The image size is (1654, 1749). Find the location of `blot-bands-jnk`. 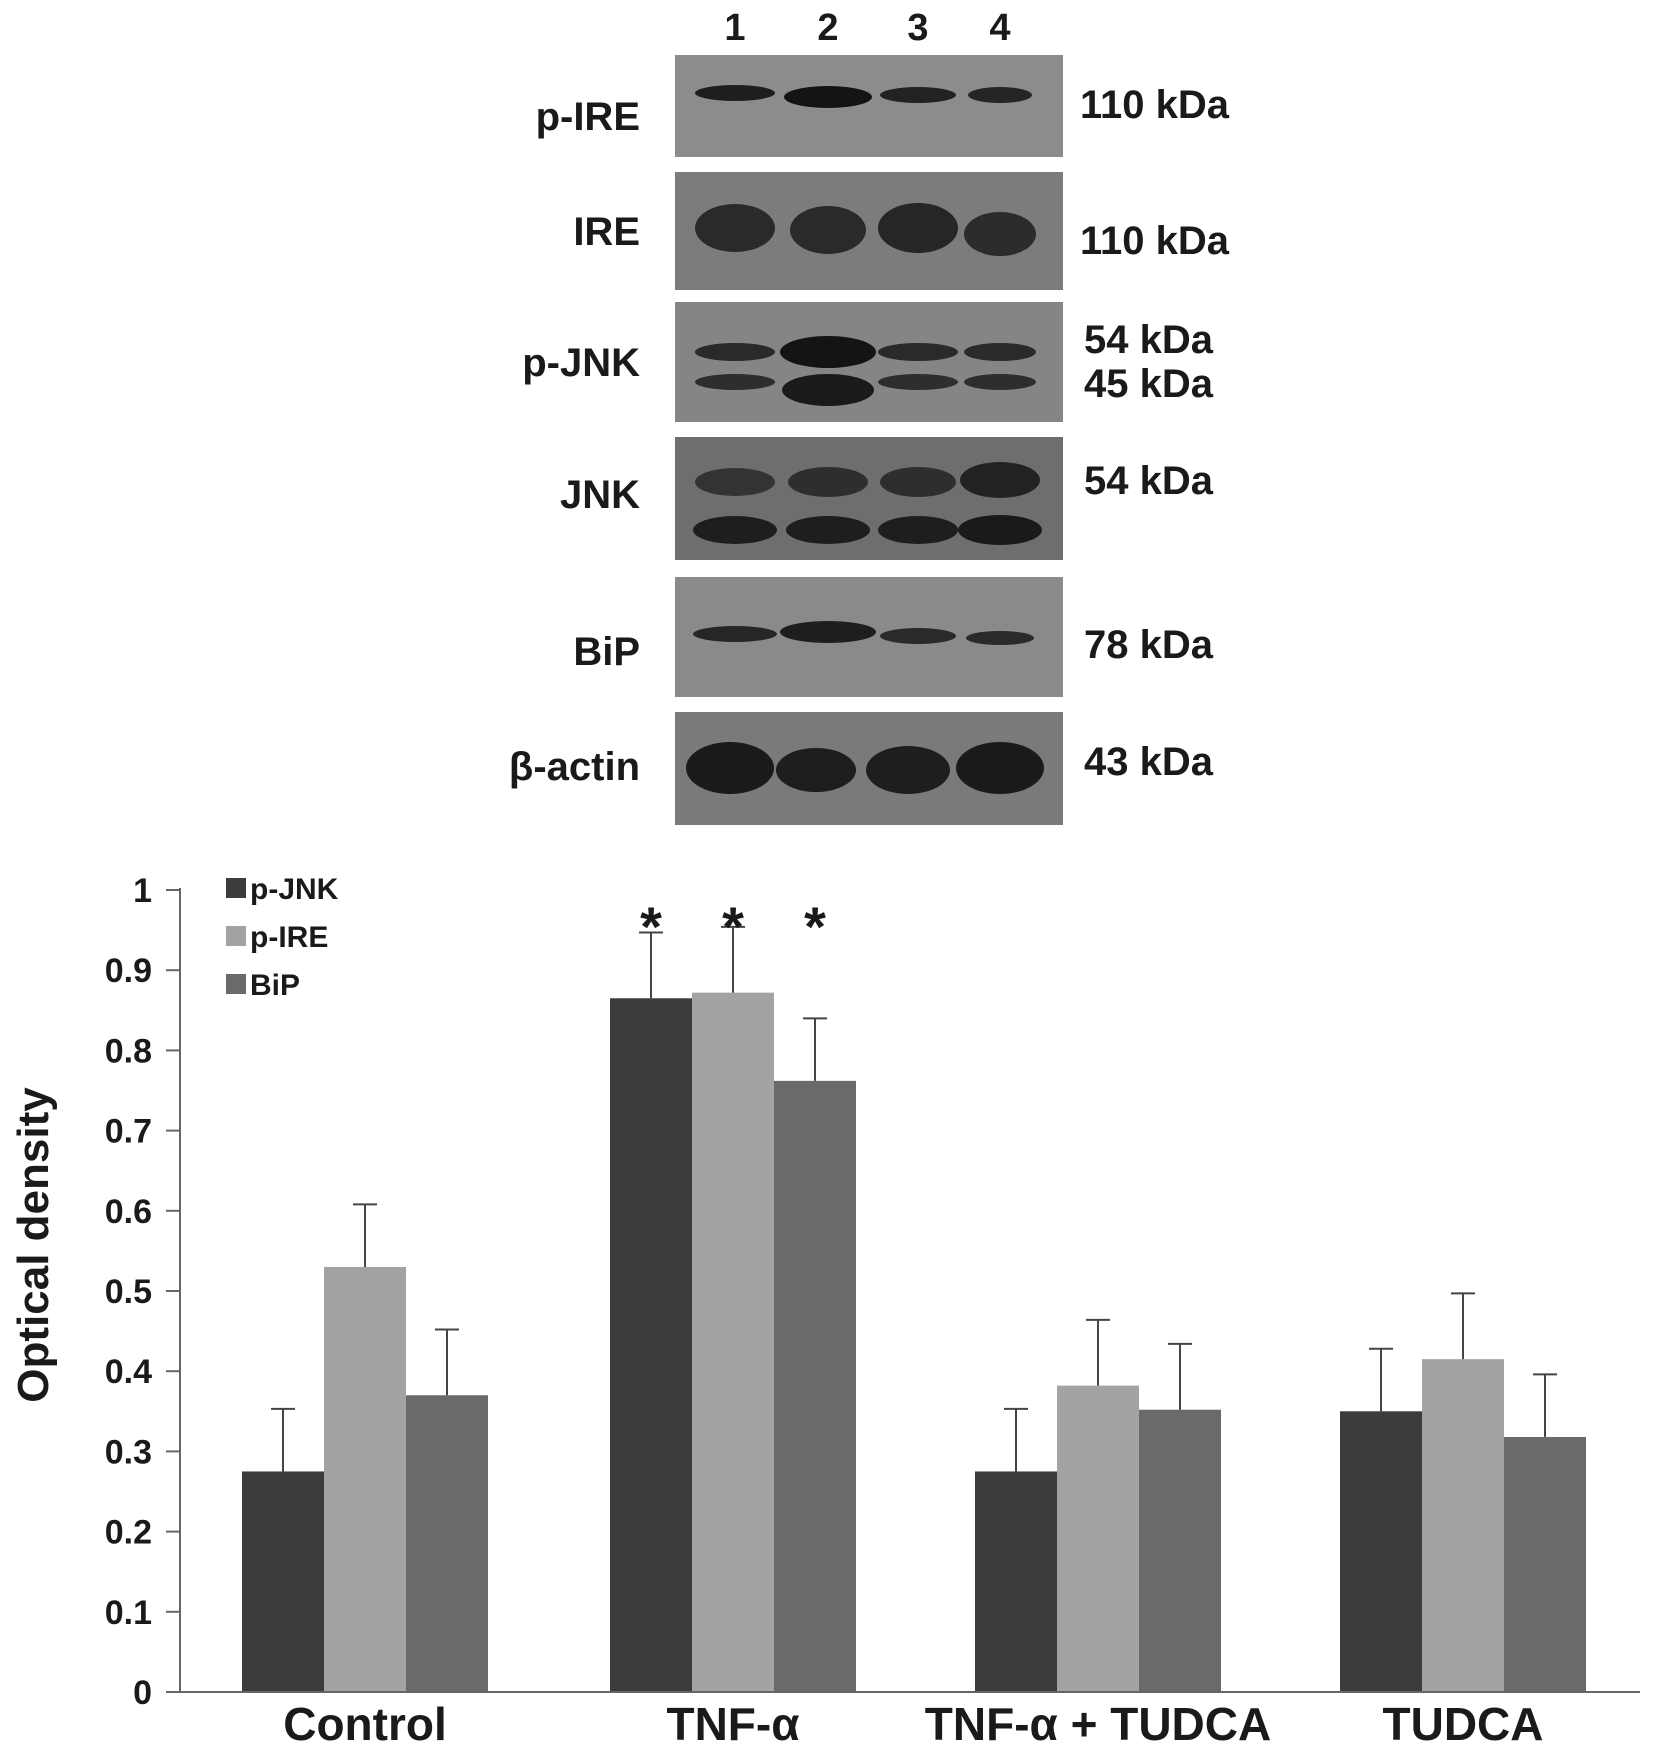

blot-bands-jnk is located at coordinates (867, 503).